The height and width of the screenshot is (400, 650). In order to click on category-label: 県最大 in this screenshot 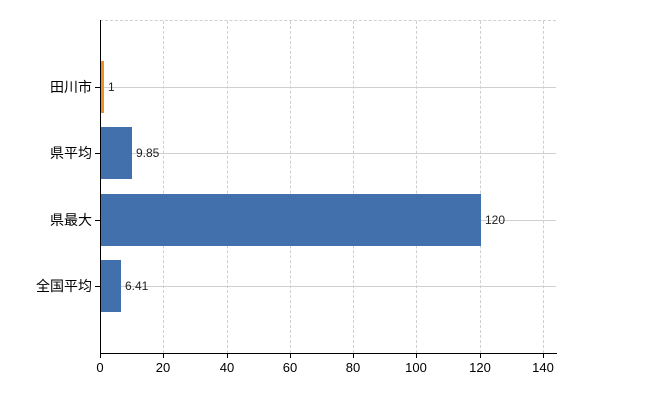, I will do `click(71, 220)`.